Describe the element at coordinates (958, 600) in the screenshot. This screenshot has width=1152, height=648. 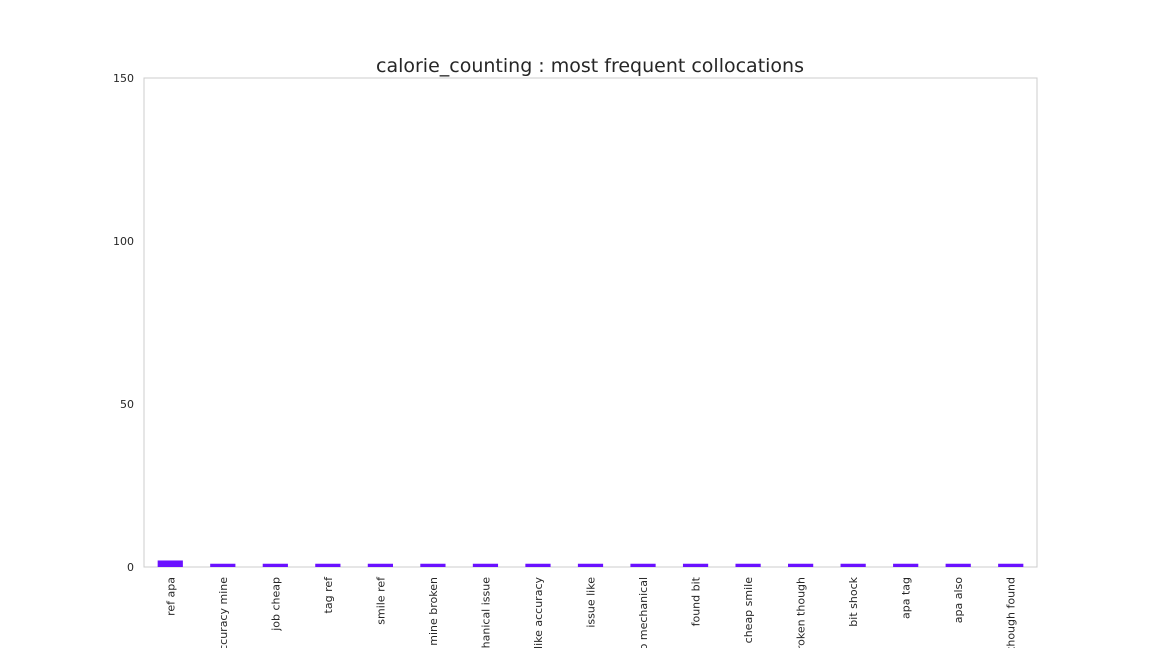
I see `x-tick-label: apa also` at that location.